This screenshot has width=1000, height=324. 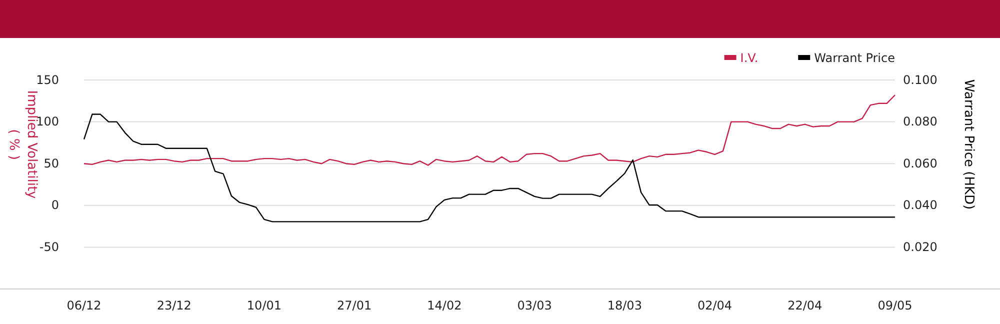 What do you see at coordinates (444, 305) in the screenshot?
I see `x-tick-label: 14/02` at bounding box center [444, 305].